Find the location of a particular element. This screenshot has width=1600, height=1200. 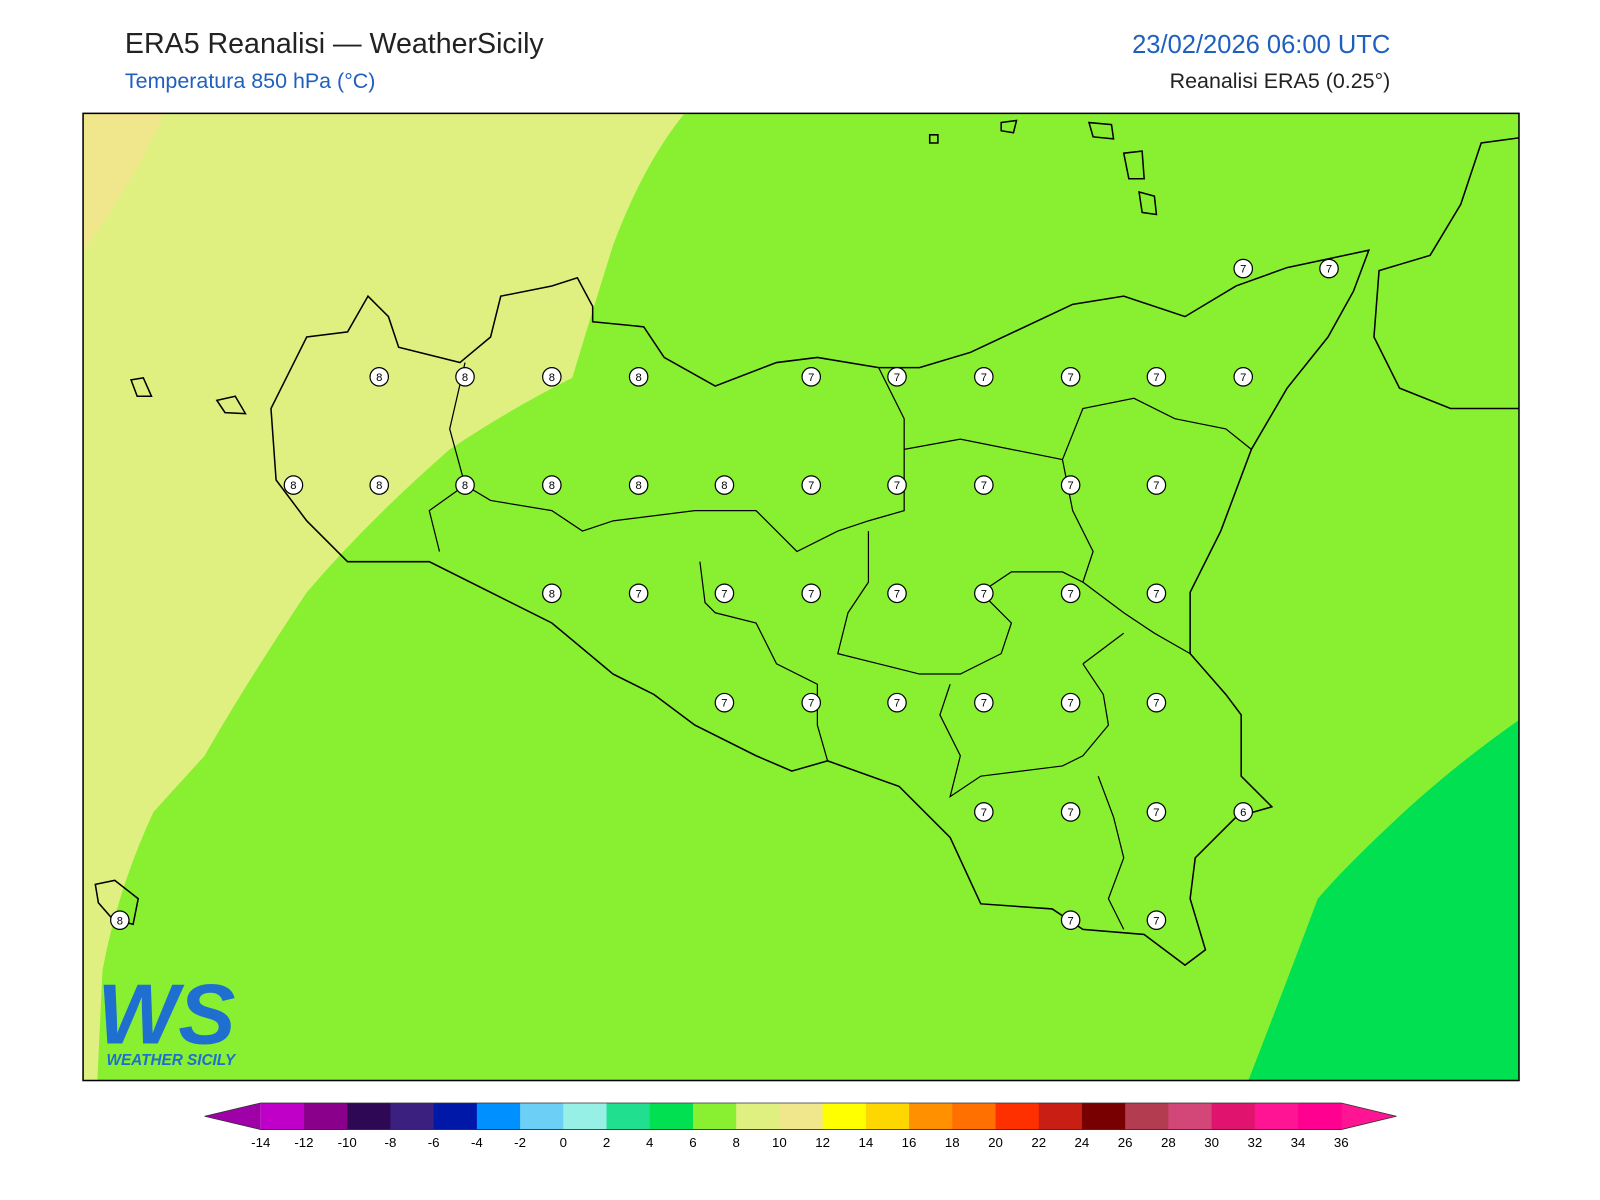

colorbar-tick-label: 22 is located at coordinates (1038, 1142).